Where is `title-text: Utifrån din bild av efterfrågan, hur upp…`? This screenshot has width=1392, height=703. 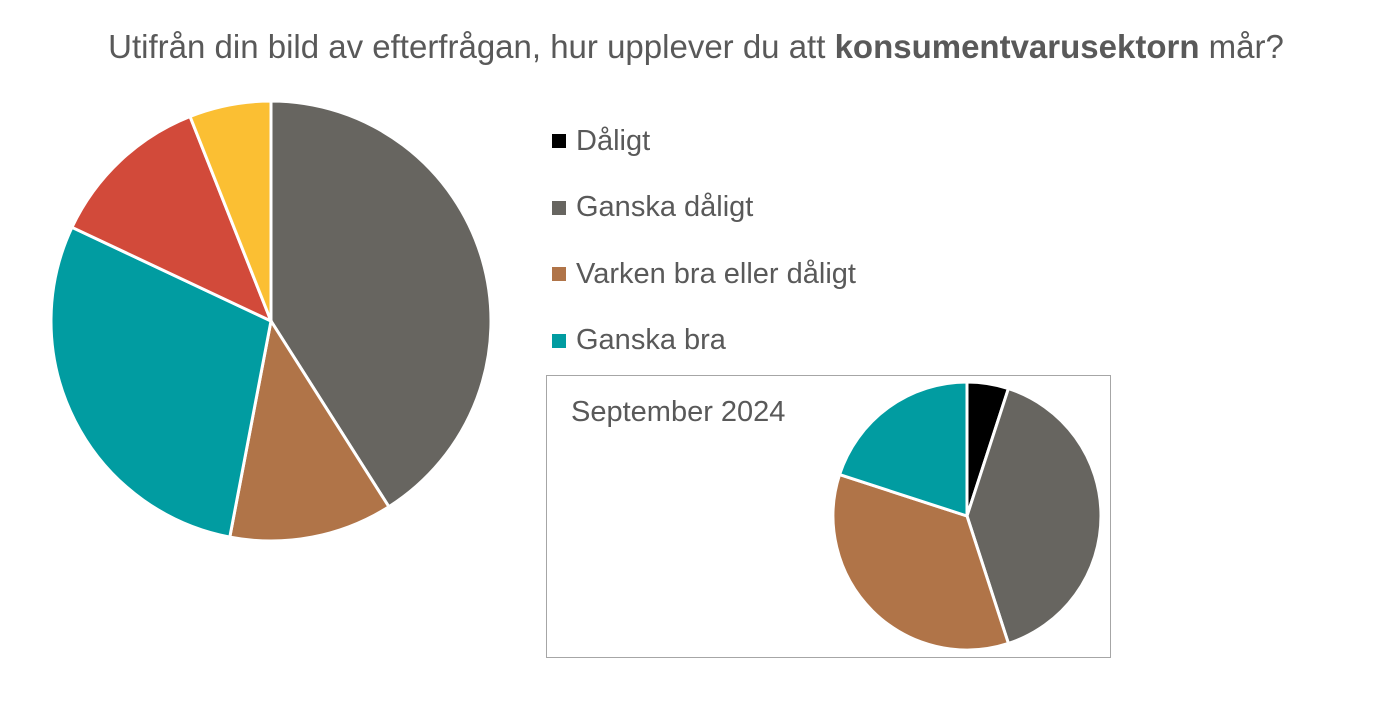
title-text: Utifrån din bild av efterfrågan, hur upp… is located at coordinates (471, 46).